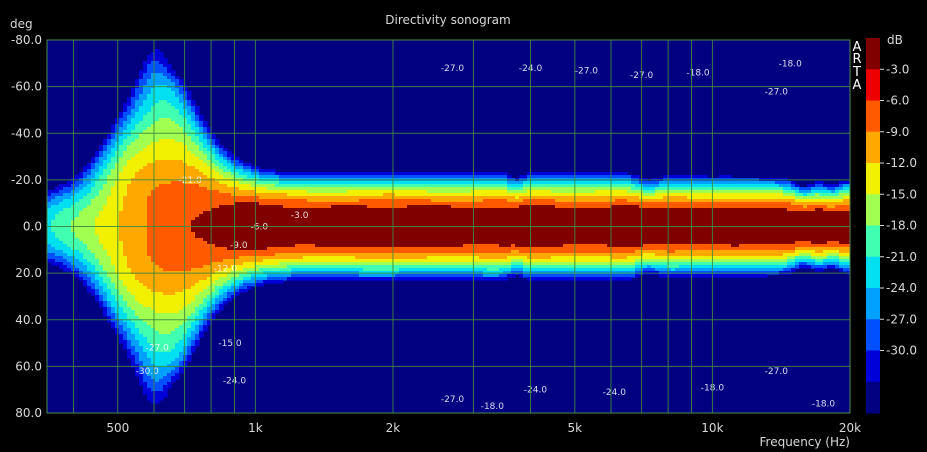  What do you see at coordinates (856, 59) in the screenshot?
I see `svg-text: R` at bounding box center [856, 59].